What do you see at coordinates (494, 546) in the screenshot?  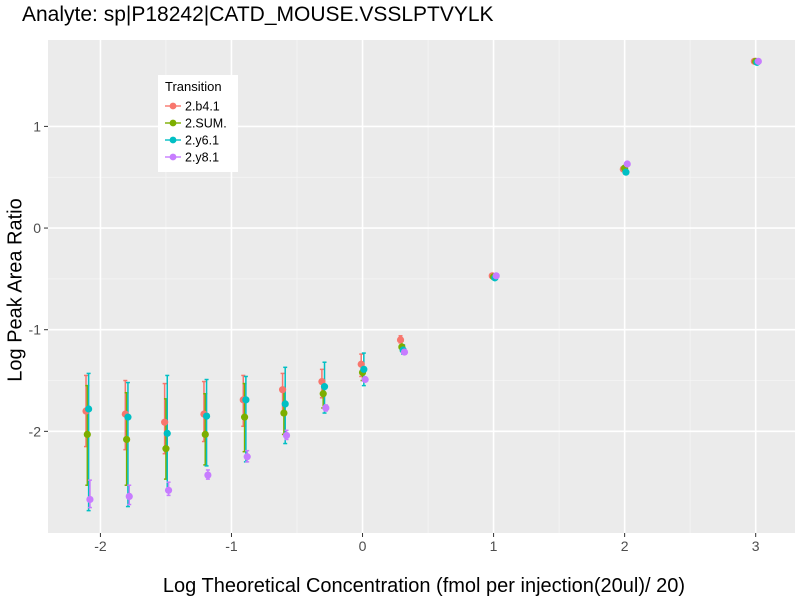 I see `x-tick-label: 1` at bounding box center [494, 546].